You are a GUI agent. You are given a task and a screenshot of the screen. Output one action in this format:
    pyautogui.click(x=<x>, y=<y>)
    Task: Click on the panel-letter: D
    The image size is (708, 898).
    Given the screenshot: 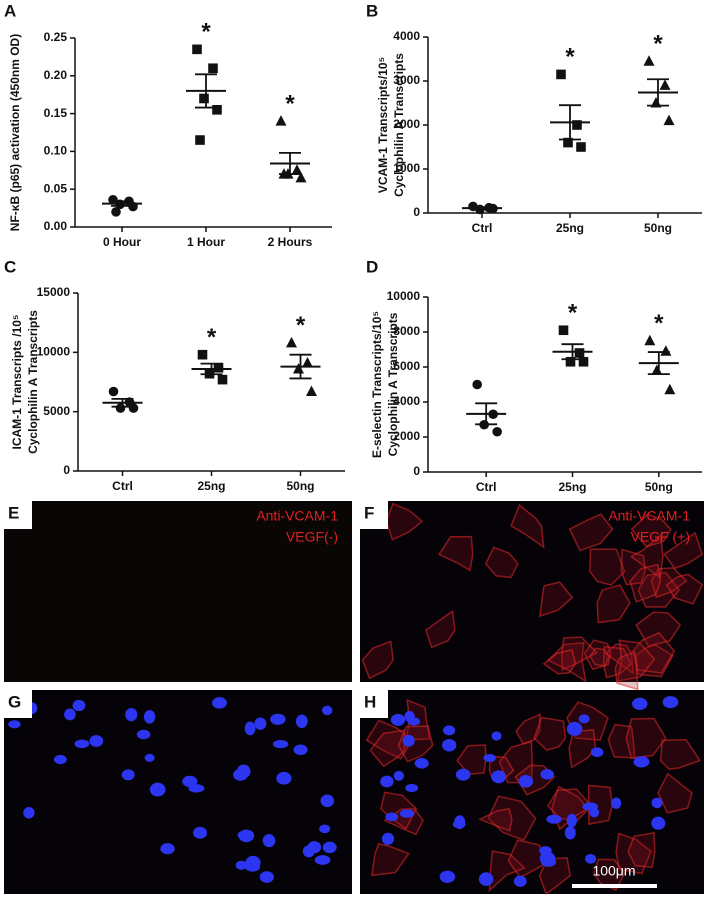 What is the action you would take?
    pyautogui.click(x=372, y=266)
    